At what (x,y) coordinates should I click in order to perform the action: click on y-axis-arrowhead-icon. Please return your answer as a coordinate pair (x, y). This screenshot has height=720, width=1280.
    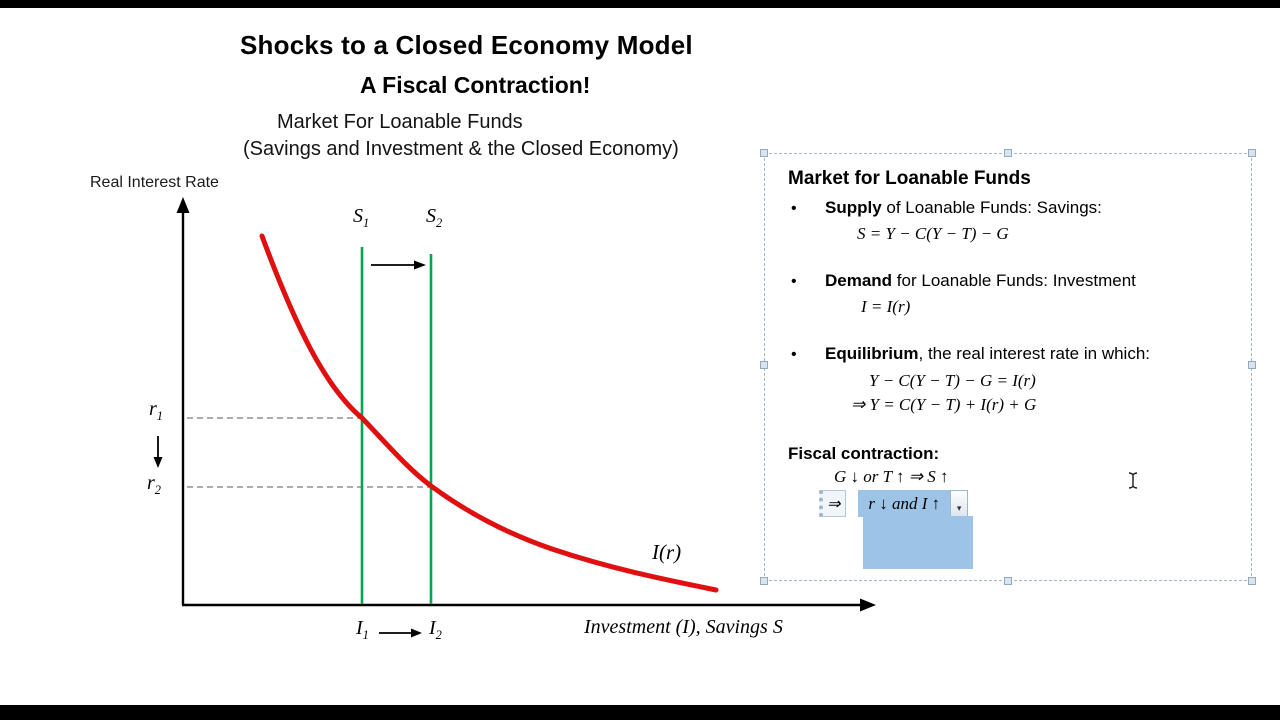
    Looking at the image, I should click on (183, 205).